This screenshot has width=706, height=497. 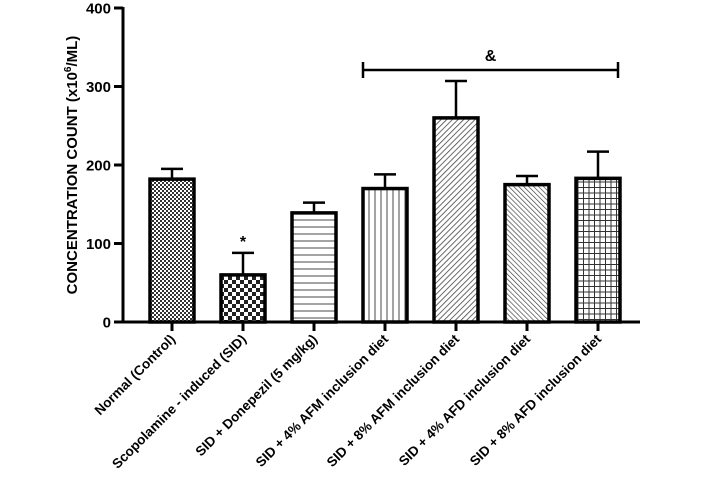 What do you see at coordinates (491, 56) in the screenshot?
I see `significance-marker: &` at bounding box center [491, 56].